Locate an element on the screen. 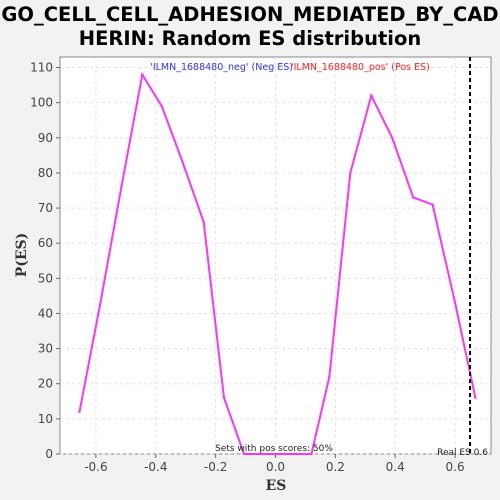  y-tick-label: 30 is located at coordinates (45, 349).